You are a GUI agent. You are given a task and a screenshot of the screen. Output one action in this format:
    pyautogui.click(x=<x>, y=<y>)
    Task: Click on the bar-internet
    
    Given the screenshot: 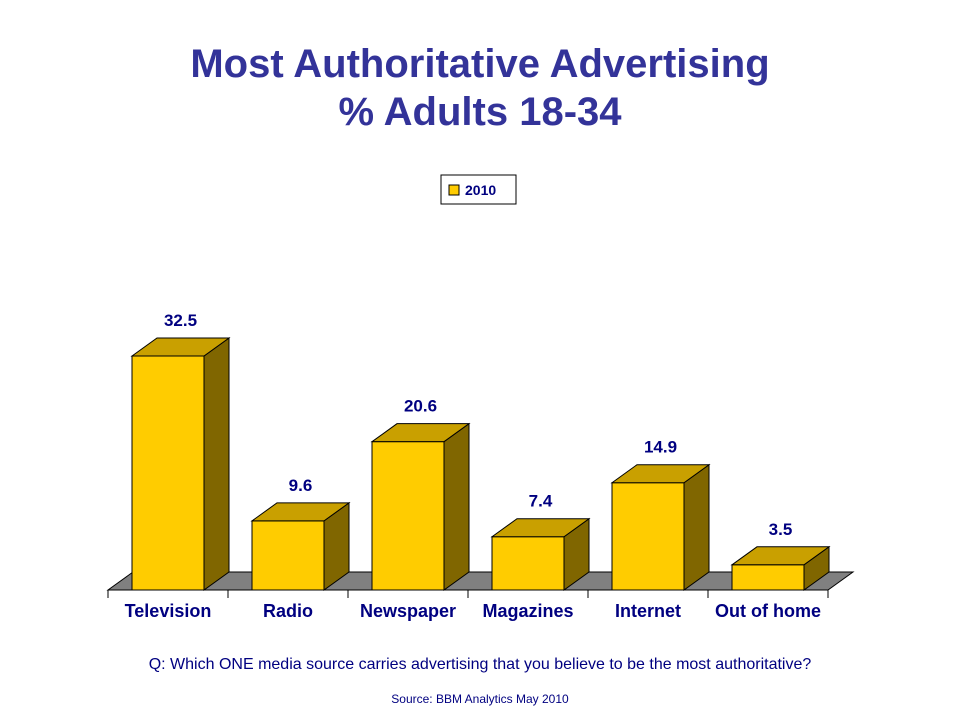 What is the action you would take?
    pyautogui.click(x=660, y=527)
    